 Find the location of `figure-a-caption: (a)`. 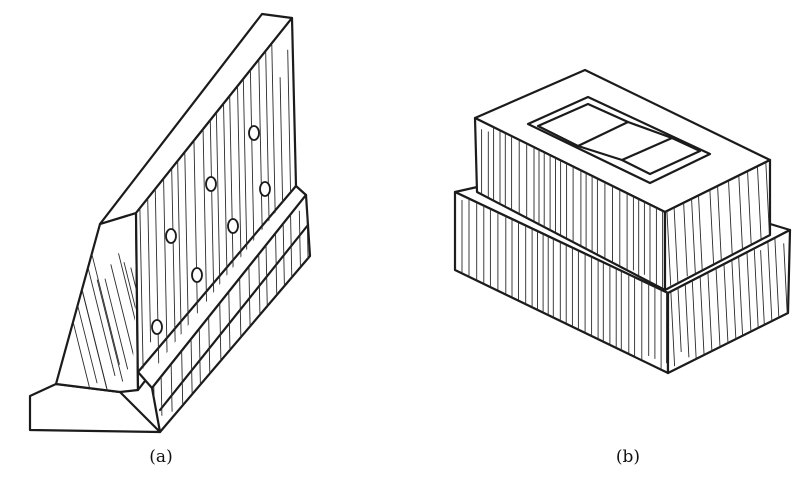

figure-a-caption: (a) is located at coordinates (161, 457).